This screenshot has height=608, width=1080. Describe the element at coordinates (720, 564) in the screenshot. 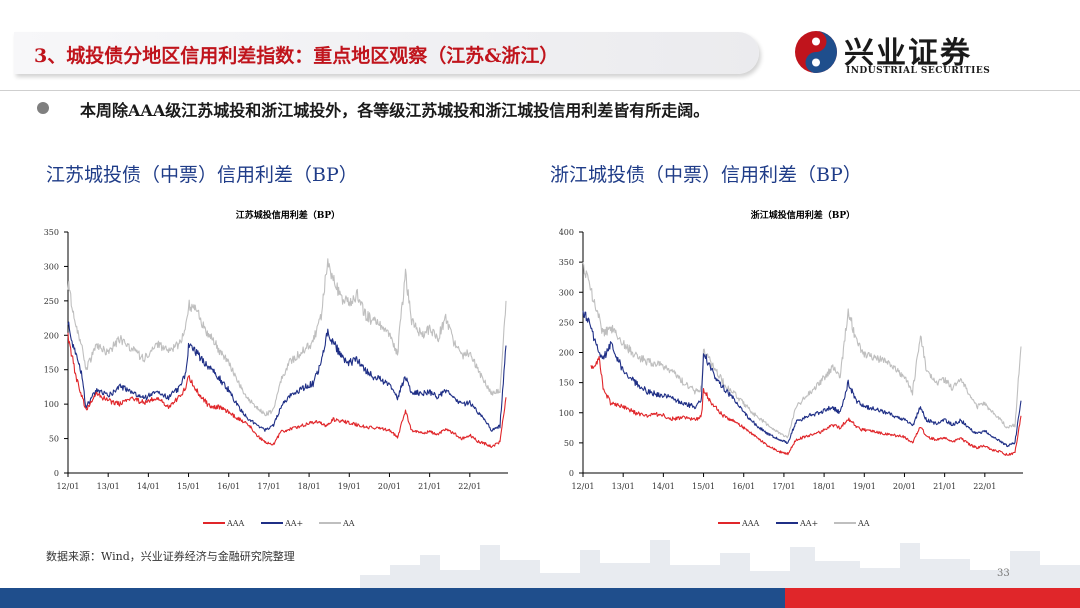

I see `skyline-decoration` at that location.